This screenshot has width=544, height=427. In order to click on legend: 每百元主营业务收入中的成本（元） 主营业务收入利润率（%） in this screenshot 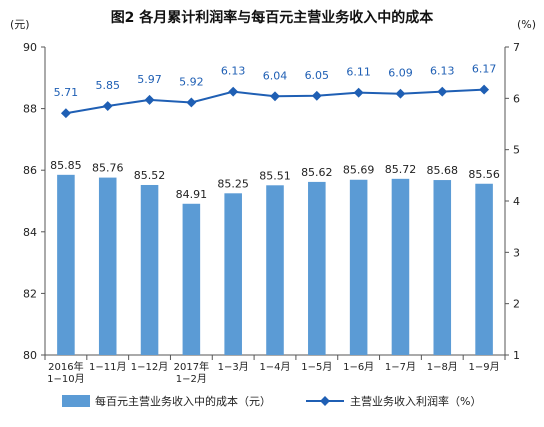, I will do `click(271, 401)`.